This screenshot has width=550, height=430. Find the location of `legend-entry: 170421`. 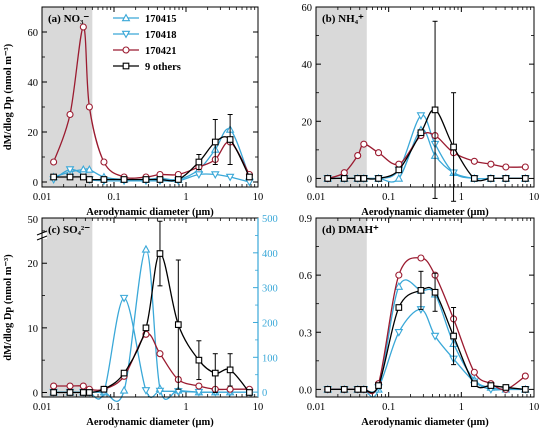

legend-entry: 170421 is located at coordinates (161, 51).